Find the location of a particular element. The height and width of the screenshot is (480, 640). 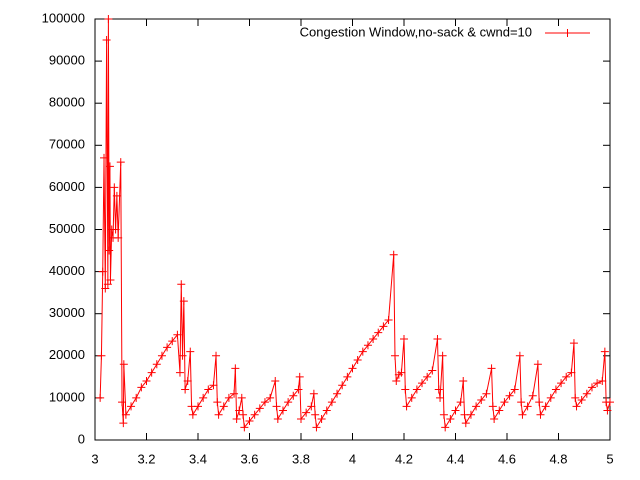

x-tick-label: 3.6 is located at coordinates (249, 458).